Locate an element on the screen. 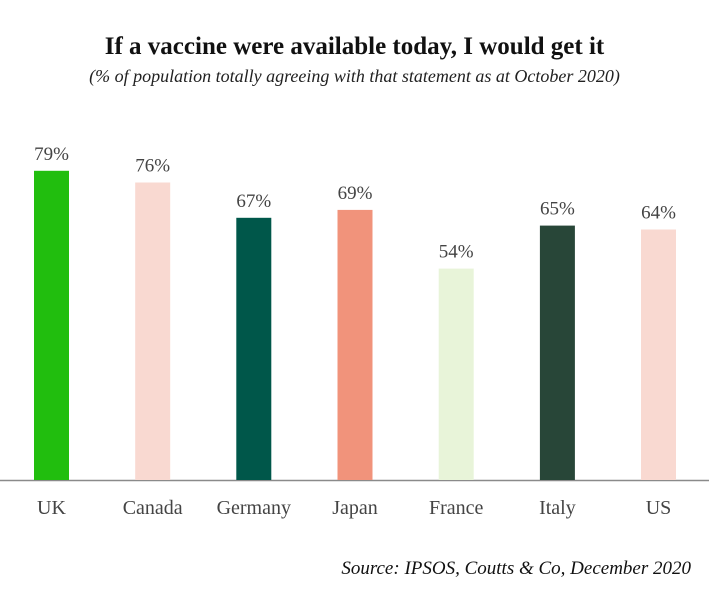 This screenshot has width=709, height=591. bar-italy is located at coordinates (557, 352).